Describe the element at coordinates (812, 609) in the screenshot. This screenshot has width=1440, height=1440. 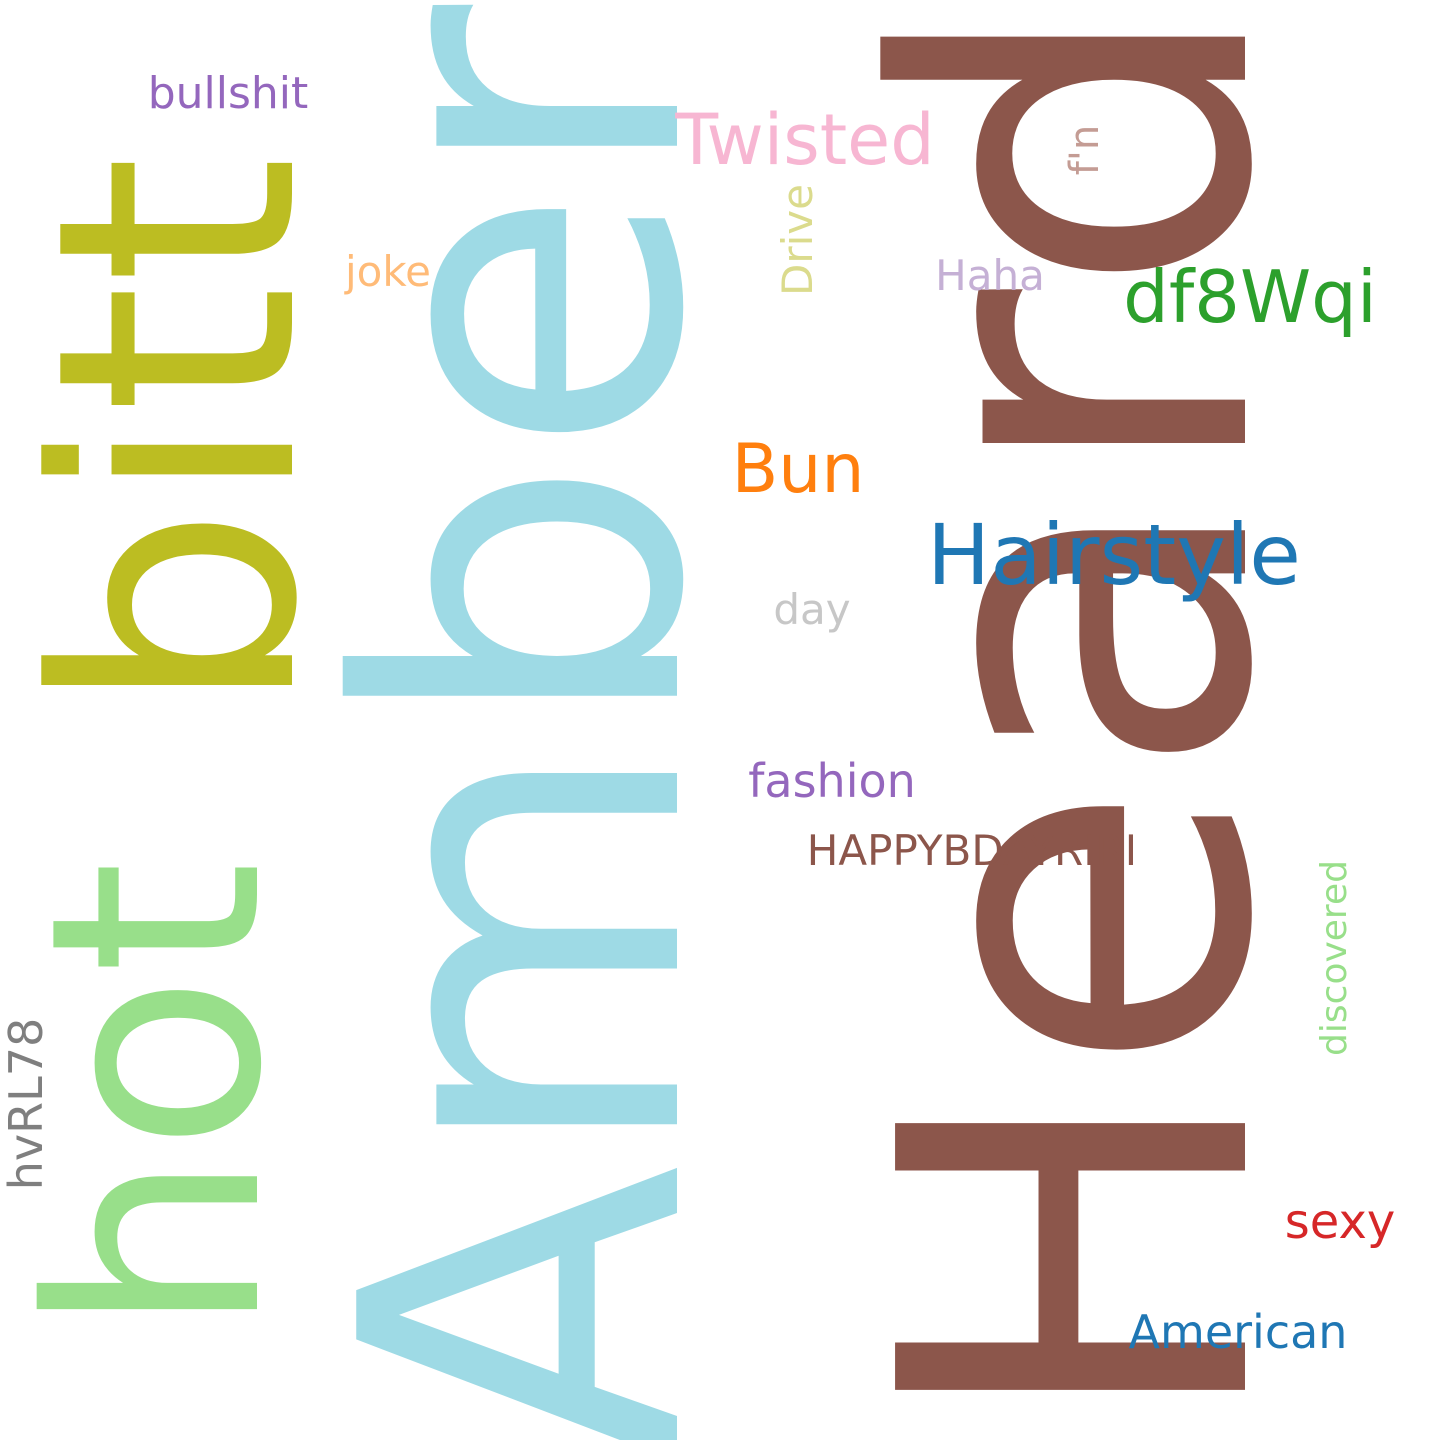
I see `word-day: day` at that location.